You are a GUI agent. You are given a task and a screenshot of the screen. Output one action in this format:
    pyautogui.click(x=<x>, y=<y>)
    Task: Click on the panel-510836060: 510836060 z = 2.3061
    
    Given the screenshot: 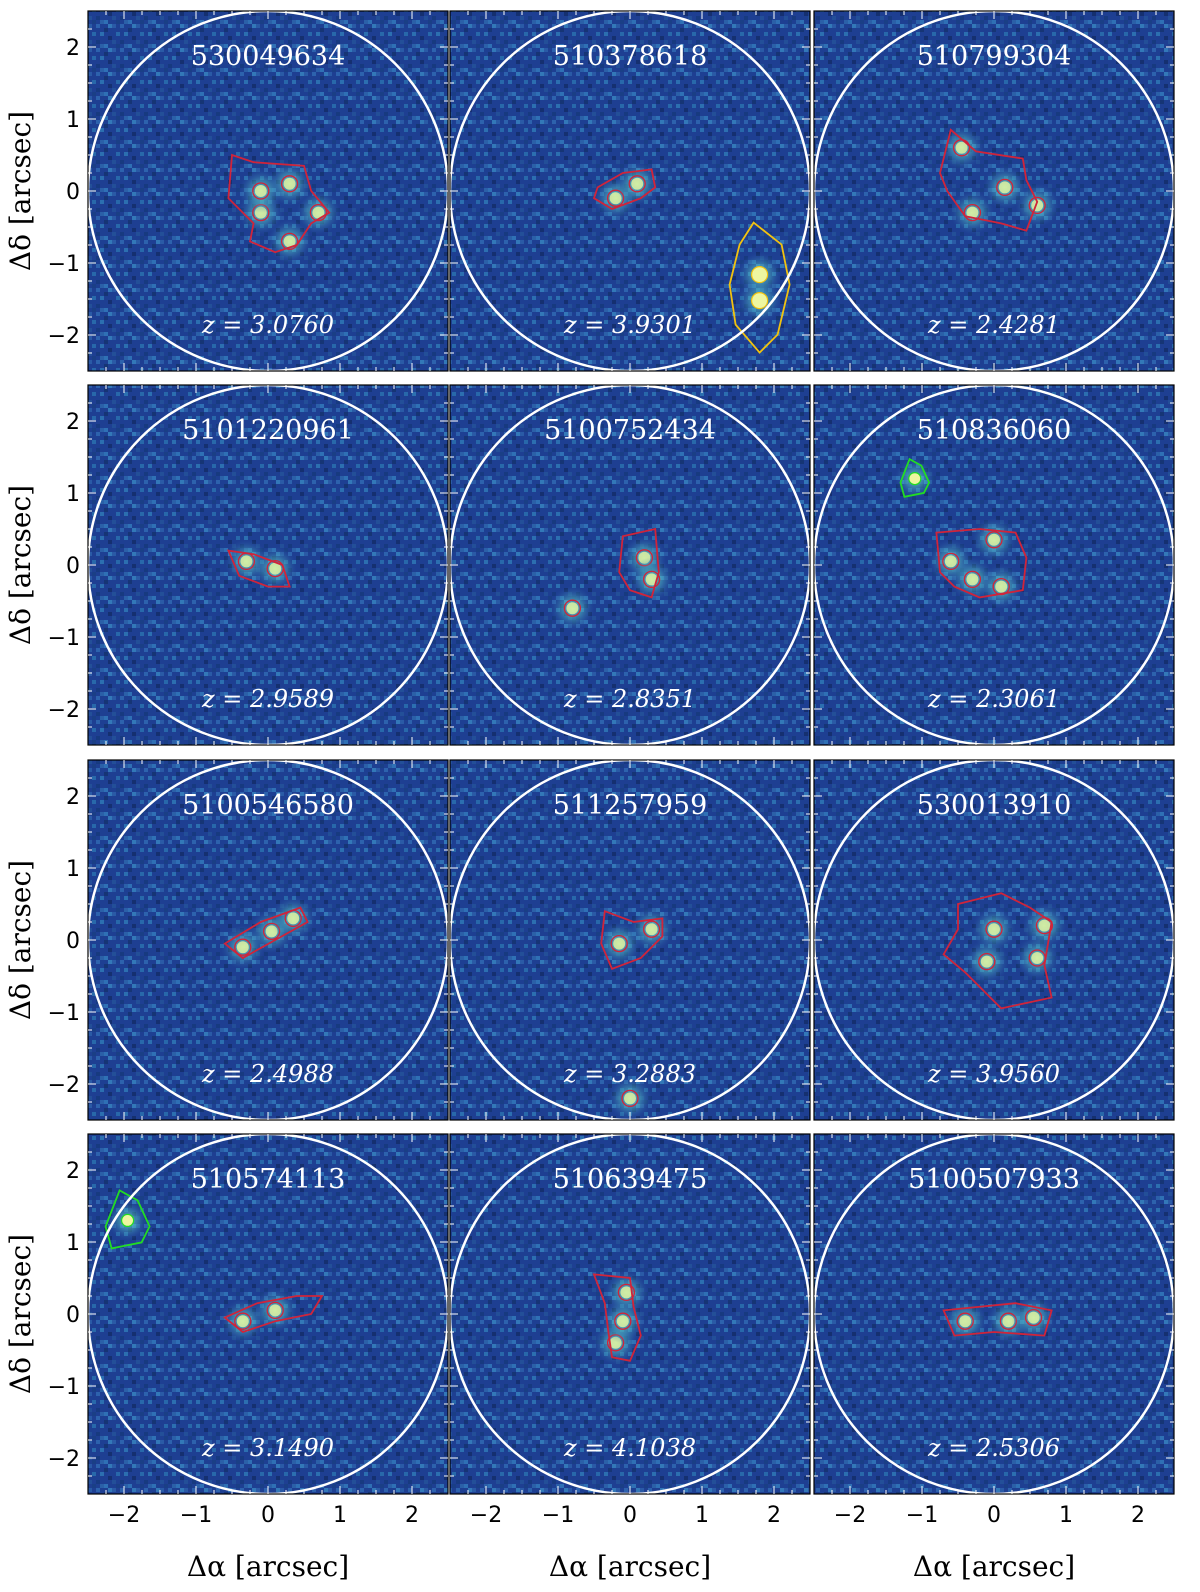 What is the action you would take?
    pyautogui.click(x=994, y=565)
    